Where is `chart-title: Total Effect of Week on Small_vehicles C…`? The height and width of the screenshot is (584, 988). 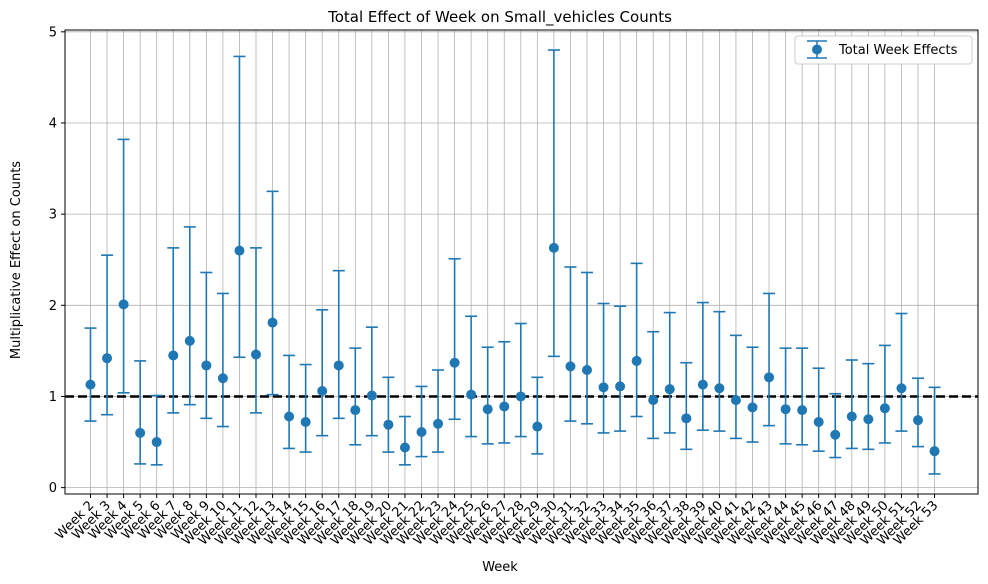
chart-title: Total Effect of Week on Small_vehicles C… is located at coordinates (499, 17).